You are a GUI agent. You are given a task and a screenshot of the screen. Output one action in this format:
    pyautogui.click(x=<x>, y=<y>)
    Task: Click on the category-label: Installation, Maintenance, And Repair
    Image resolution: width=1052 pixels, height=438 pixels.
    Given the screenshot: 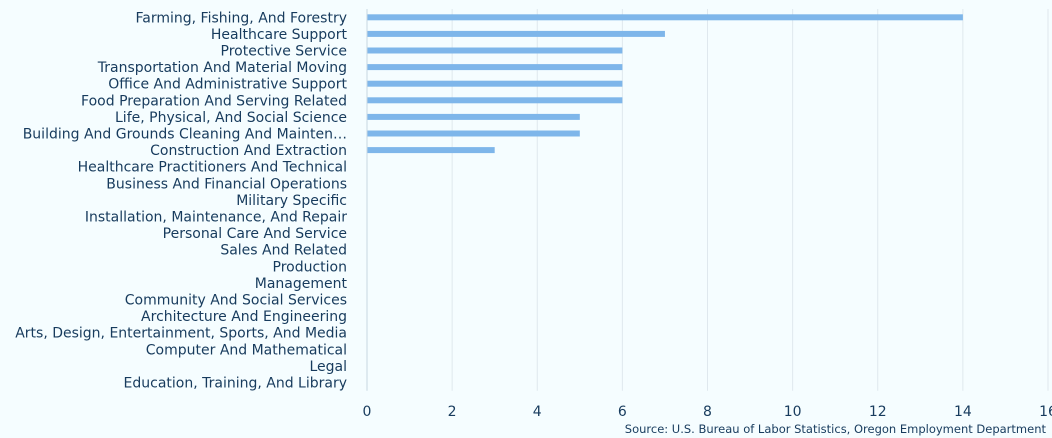 What is the action you would take?
    pyautogui.click(x=216, y=218)
    